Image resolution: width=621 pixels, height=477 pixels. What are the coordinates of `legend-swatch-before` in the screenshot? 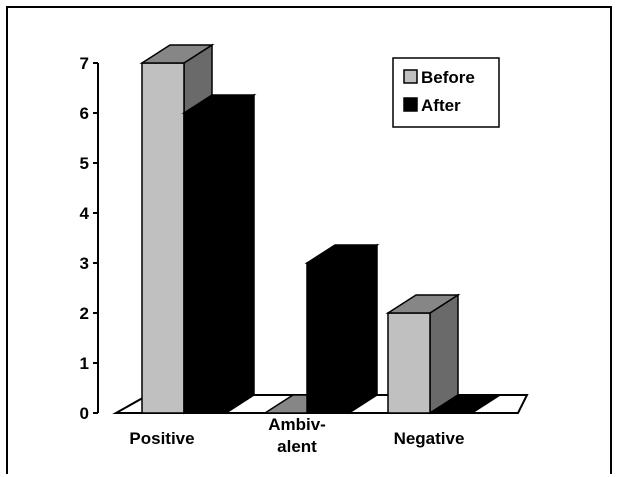 It's located at (410, 76).